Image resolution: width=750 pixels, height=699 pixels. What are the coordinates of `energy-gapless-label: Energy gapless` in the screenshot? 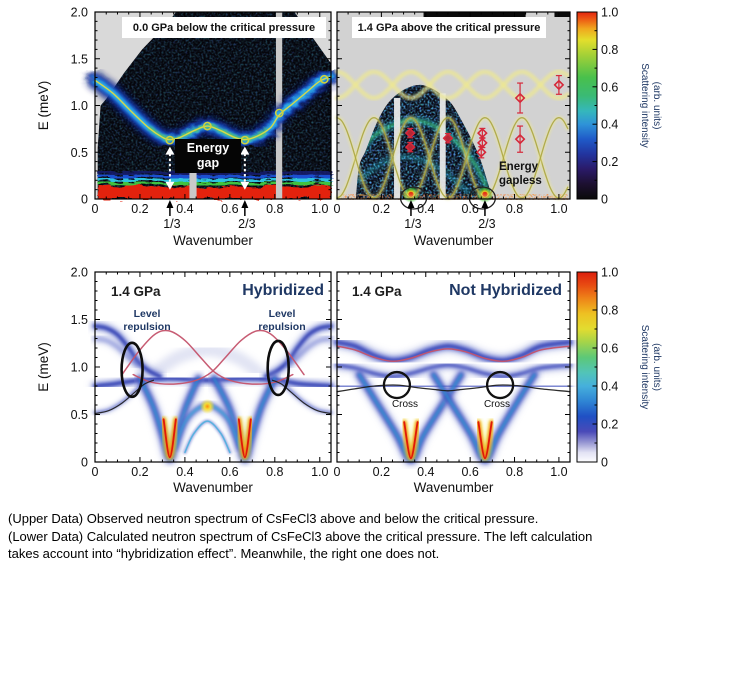 It's located at (520, 174).